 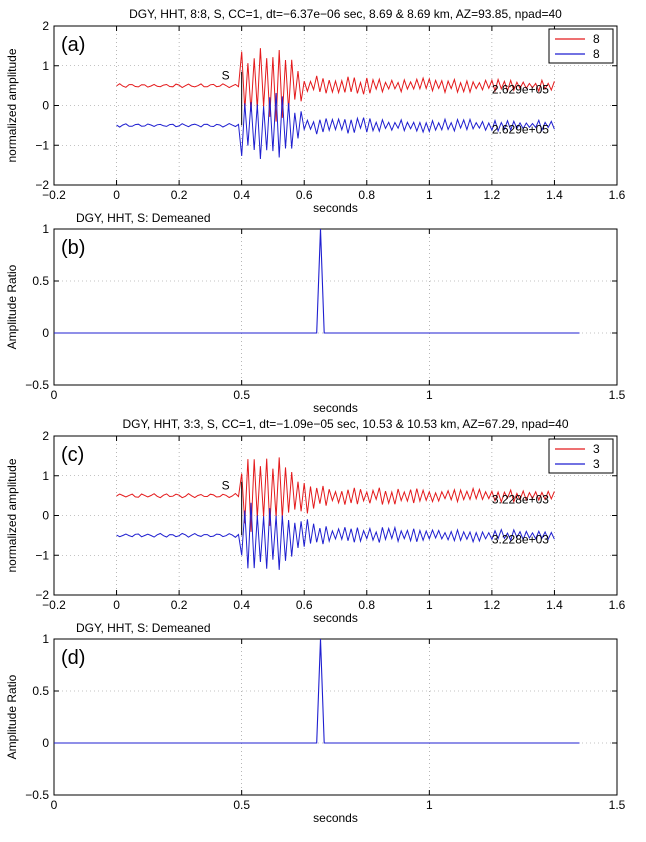 What do you see at coordinates (520, 90) in the screenshot?
I see `amplitude-label-1: 2.629e+05` at bounding box center [520, 90].